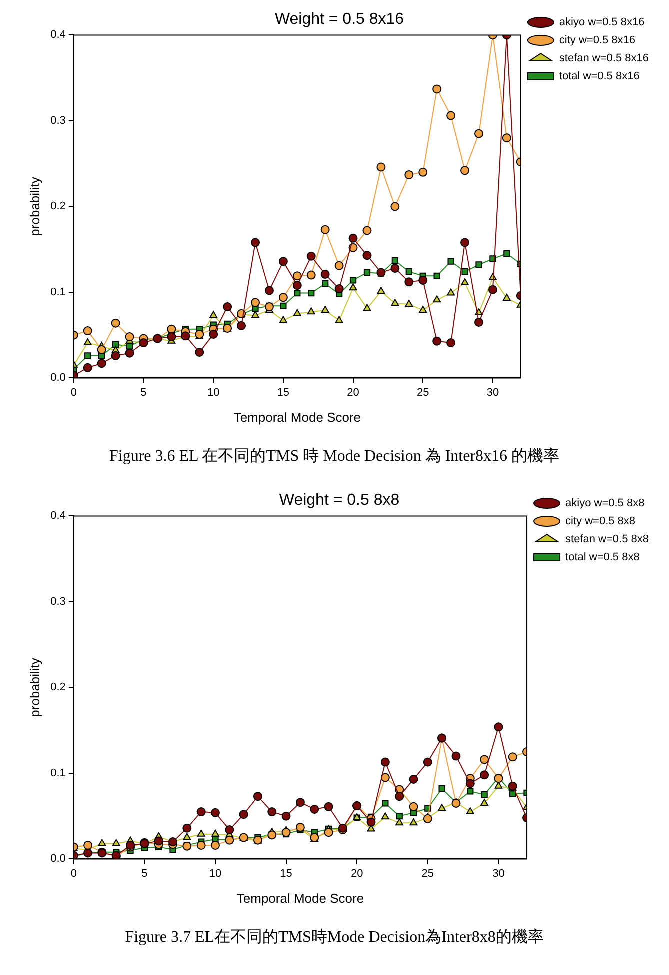  What do you see at coordinates (604, 58) in the screenshot?
I see `legend-label: stefan w=0.5 8x16` at bounding box center [604, 58].